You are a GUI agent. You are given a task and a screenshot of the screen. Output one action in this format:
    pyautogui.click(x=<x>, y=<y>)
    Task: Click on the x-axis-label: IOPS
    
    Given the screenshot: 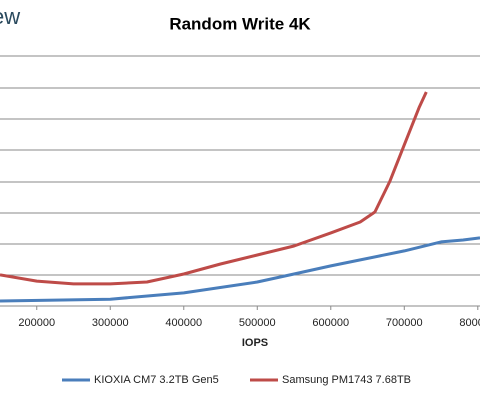 What is the action you would take?
    pyautogui.click(x=255, y=343)
    